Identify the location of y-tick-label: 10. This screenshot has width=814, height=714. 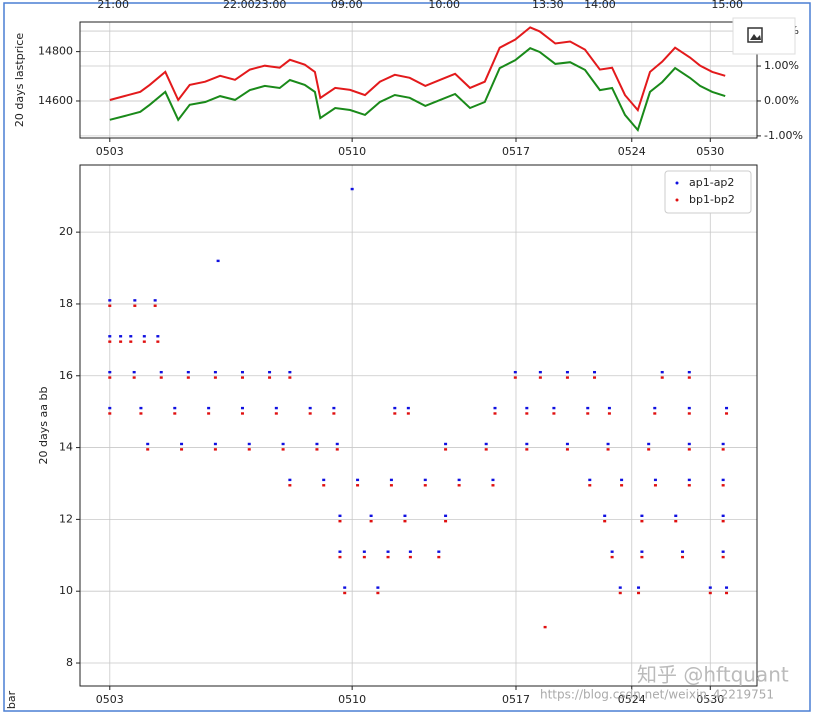
(66, 590).